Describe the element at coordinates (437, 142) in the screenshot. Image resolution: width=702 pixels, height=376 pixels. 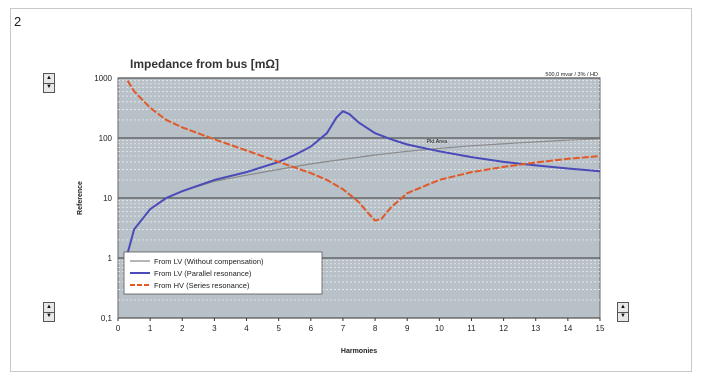
I see `plot-annotation: Pkt Area` at that location.